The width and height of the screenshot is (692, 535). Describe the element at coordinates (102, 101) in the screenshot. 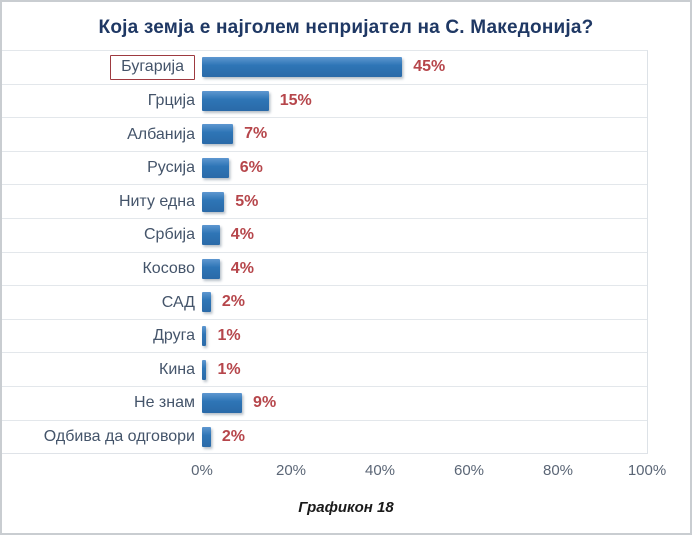

I see `category-label-cell: Грција` at that location.